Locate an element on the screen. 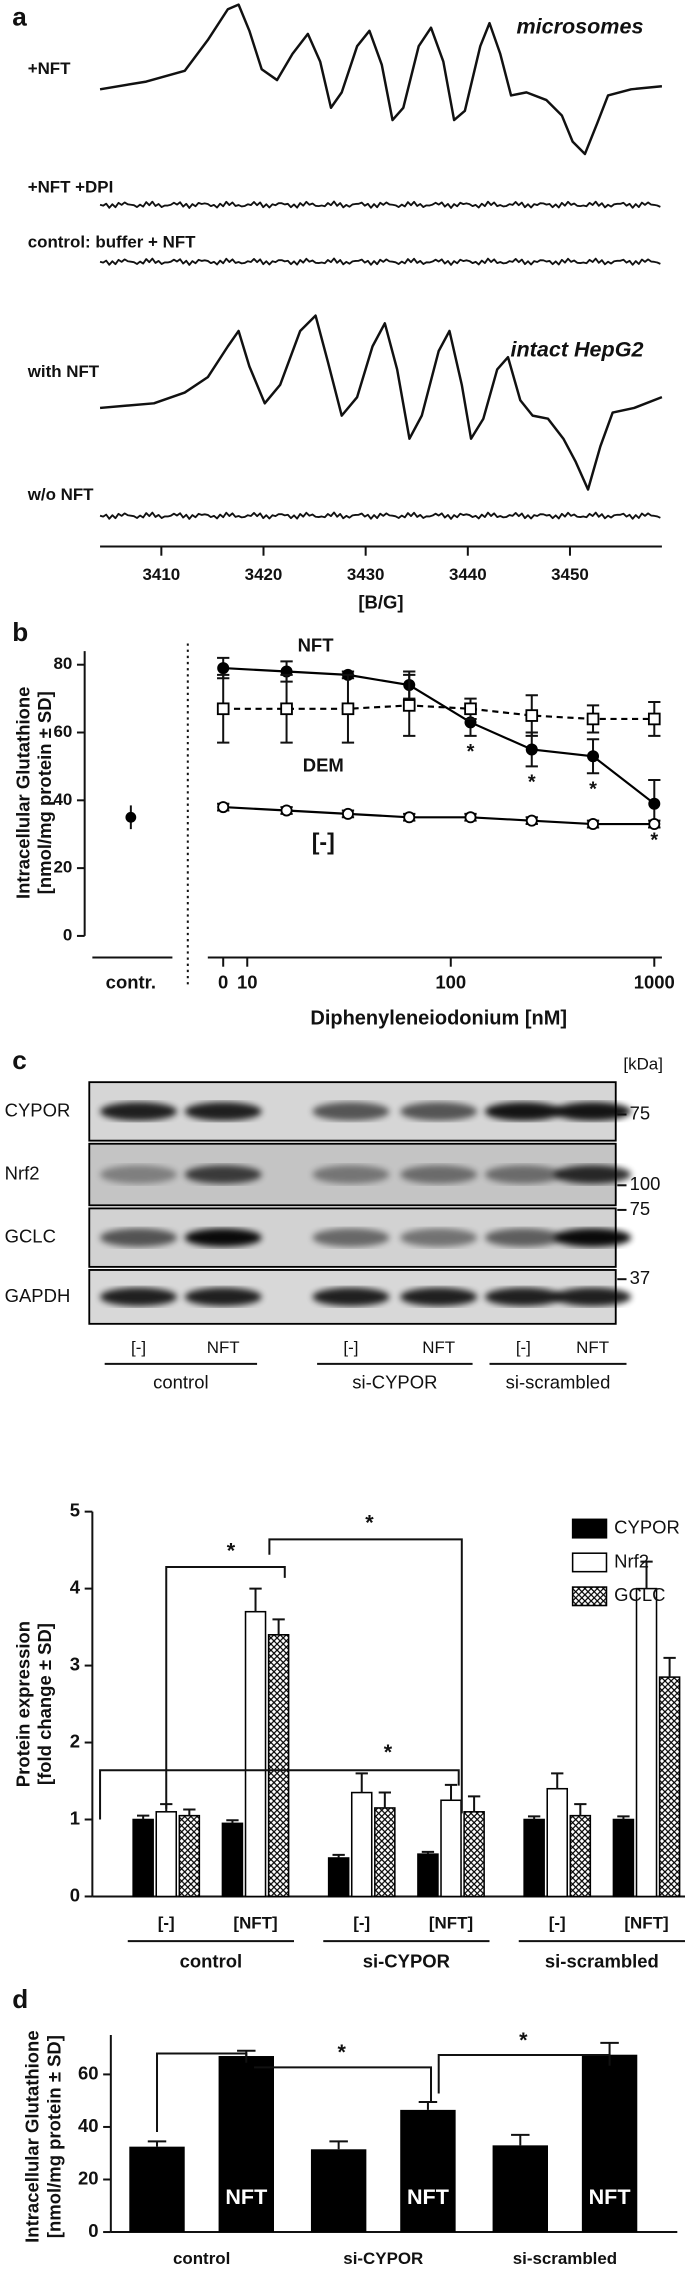 The width and height of the screenshot is (685, 2273). x-tick-label: [NFT] is located at coordinates (255, 1923).